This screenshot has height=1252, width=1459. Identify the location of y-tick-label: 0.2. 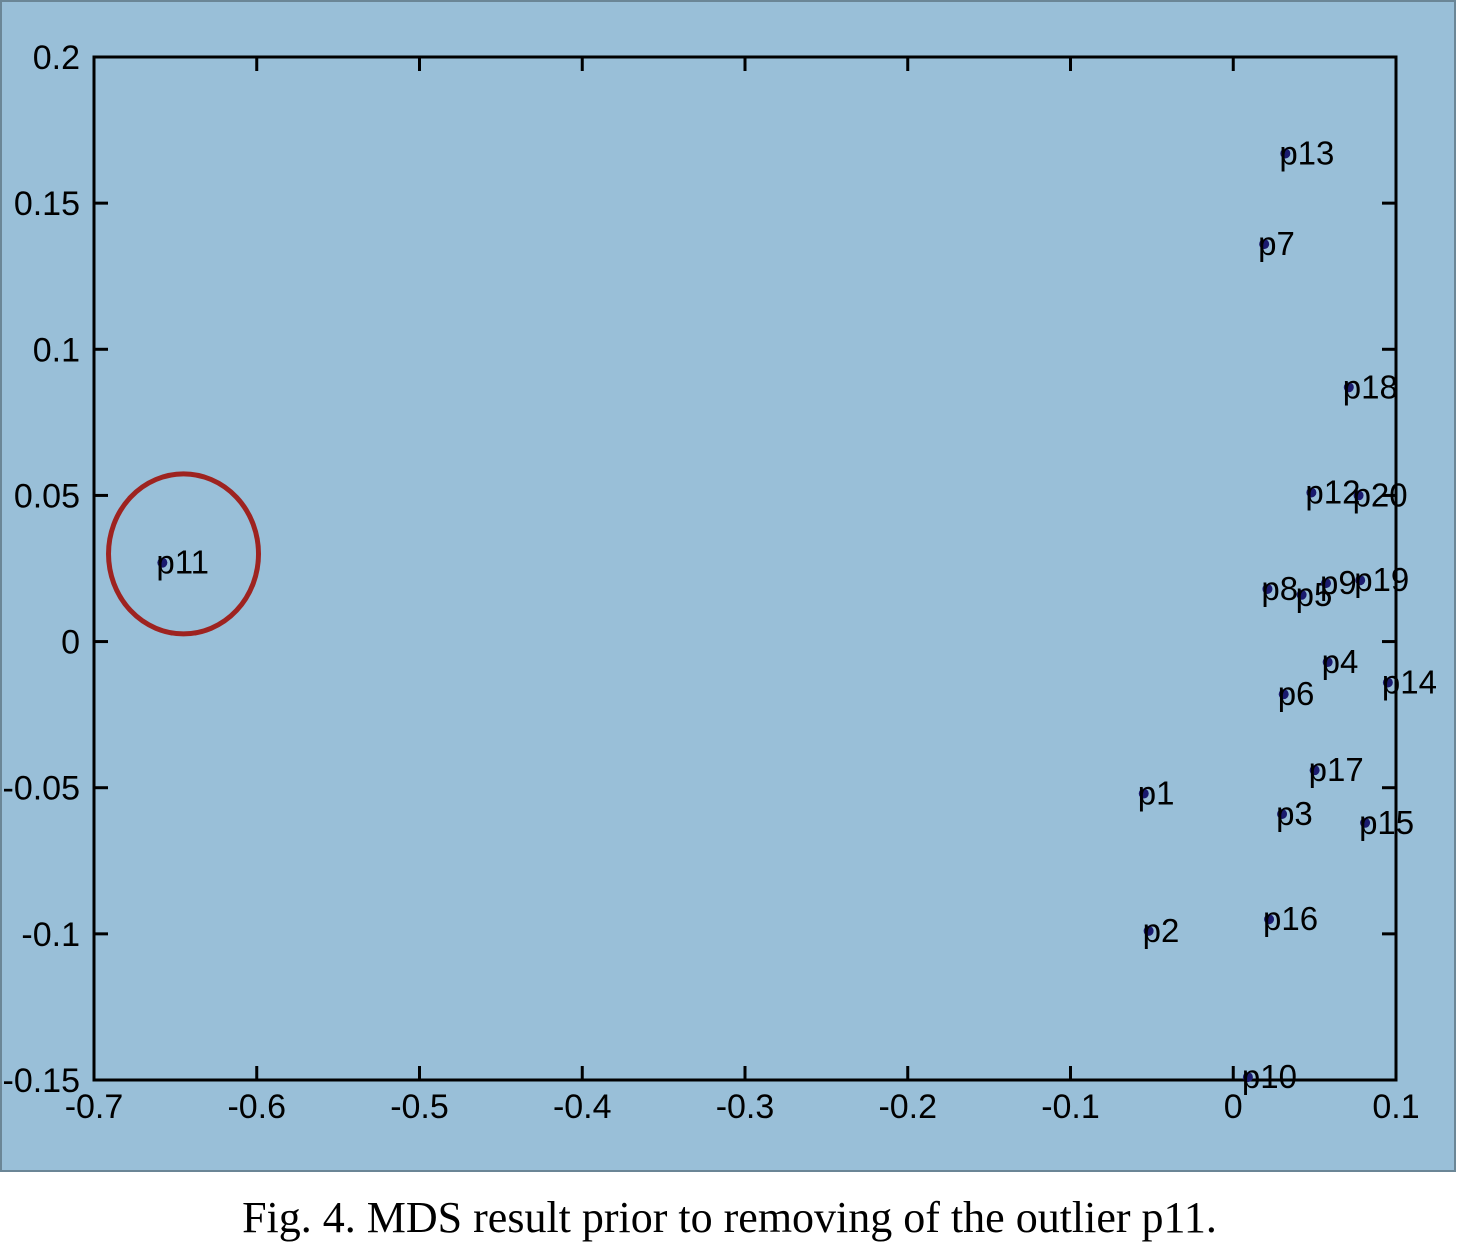
(56, 58).